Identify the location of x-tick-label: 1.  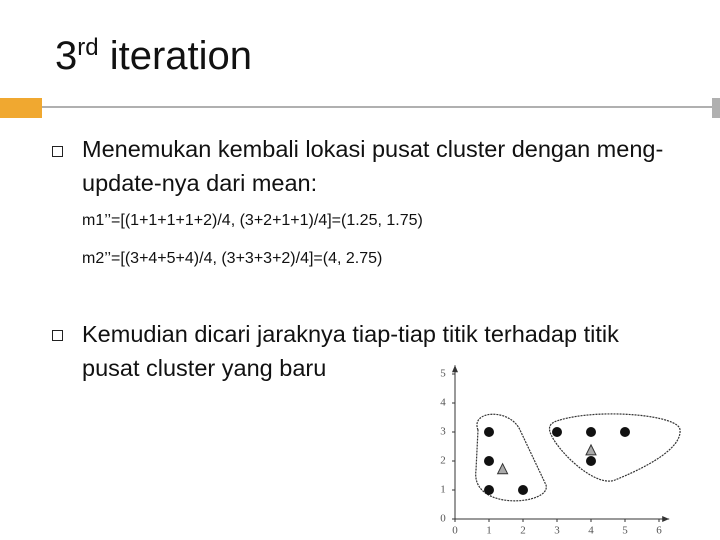
(489, 531).